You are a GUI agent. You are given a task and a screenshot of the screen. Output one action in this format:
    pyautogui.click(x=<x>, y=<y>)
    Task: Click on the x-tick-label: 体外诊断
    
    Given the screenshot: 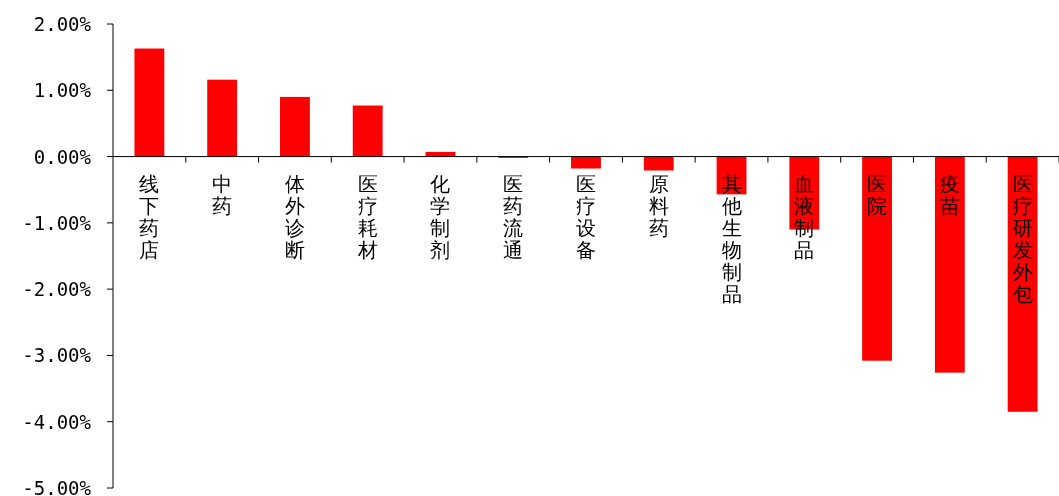 What is the action you would take?
    pyautogui.click(x=294, y=216)
    